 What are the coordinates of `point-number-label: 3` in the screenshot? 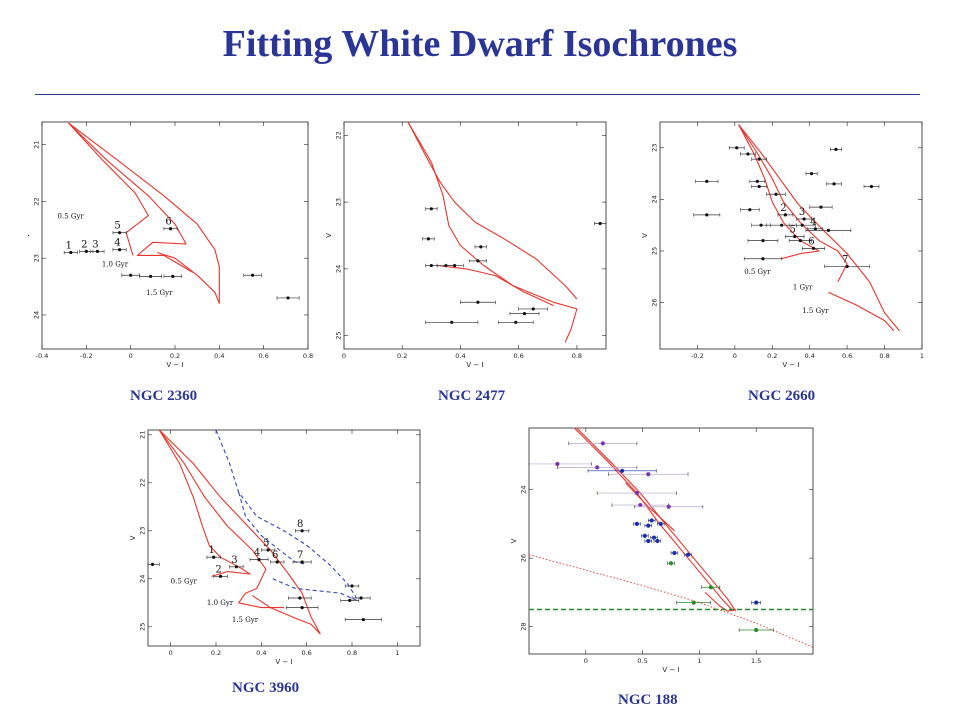 It's located at (802, 212).